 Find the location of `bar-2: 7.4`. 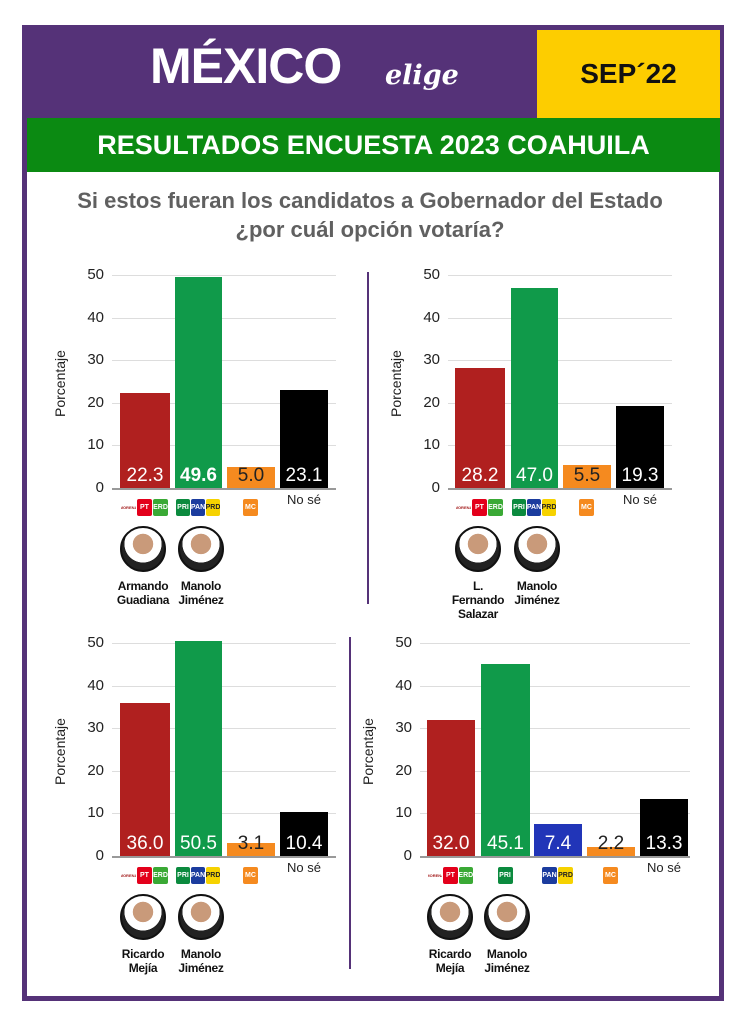

bar-2: 7.4 is located at coordinates (558, 840).